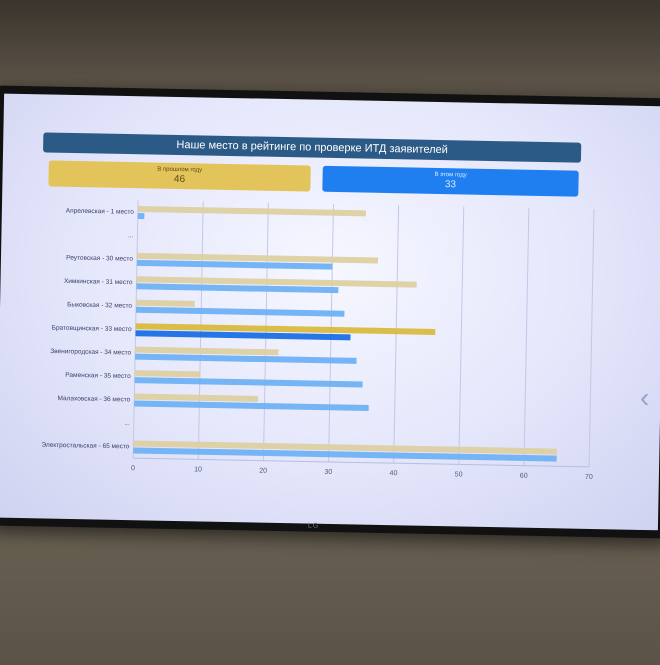  I want to click on x-tick-label: 30, so click(328, 472).